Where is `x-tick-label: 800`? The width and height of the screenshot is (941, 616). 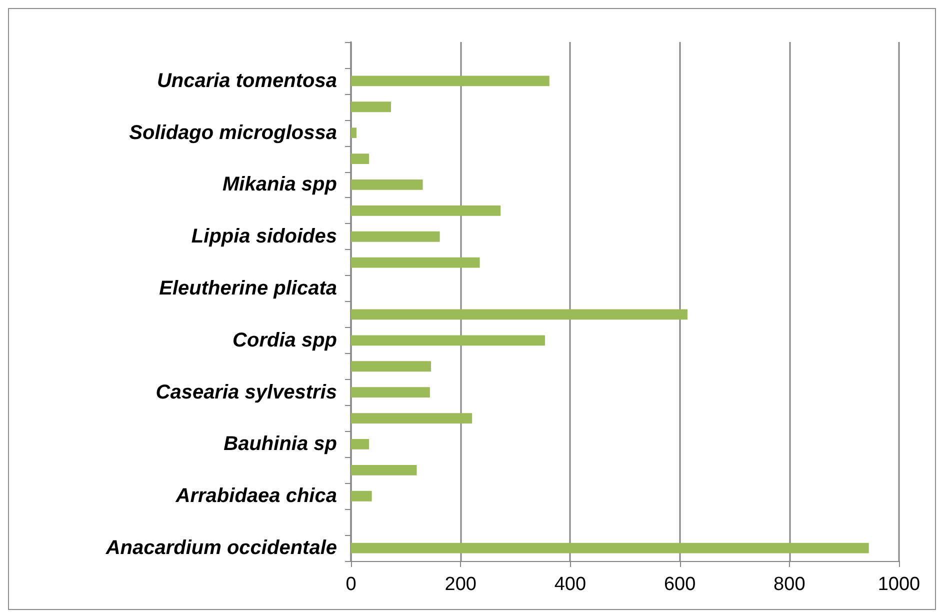 x-tick-label: 800 is located at coordinates (790, 584).